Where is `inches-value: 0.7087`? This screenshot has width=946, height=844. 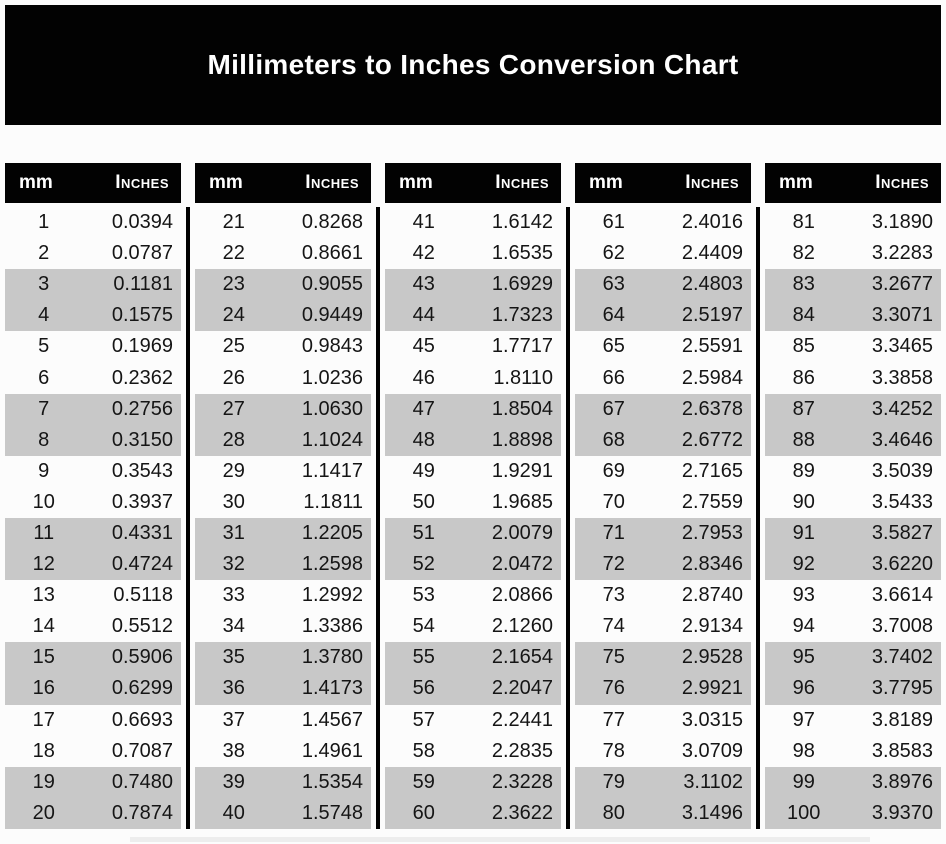
inches-value: 0.7087 is located at coordinates (142, 750).